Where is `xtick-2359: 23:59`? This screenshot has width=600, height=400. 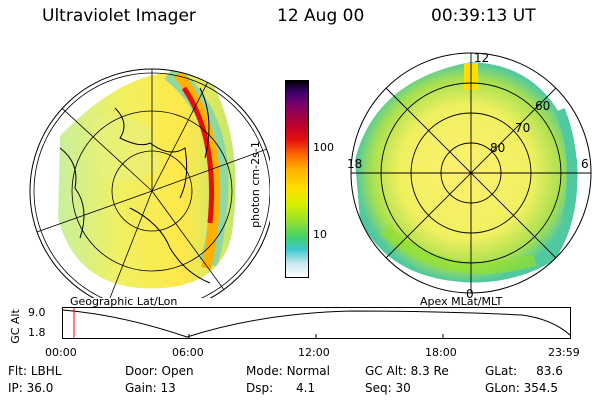 xtick-2359: 23:59 is located at coordinates (564, 352).